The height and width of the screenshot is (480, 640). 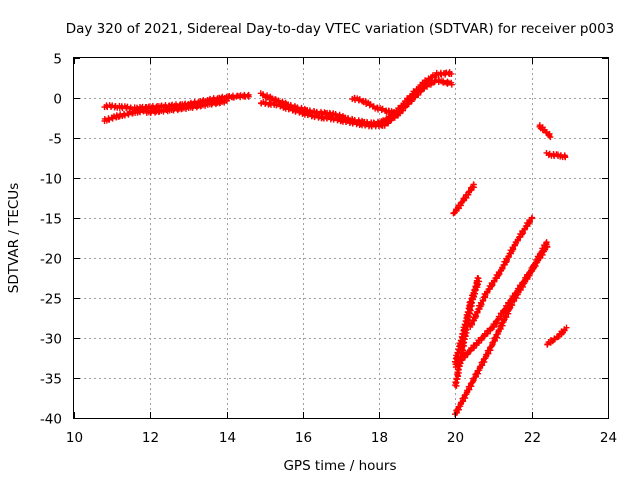 What do you see at coordinates (303, 438) in the screenshot?
I see `x-tick-label: 16` at bounding box center [303, 438].